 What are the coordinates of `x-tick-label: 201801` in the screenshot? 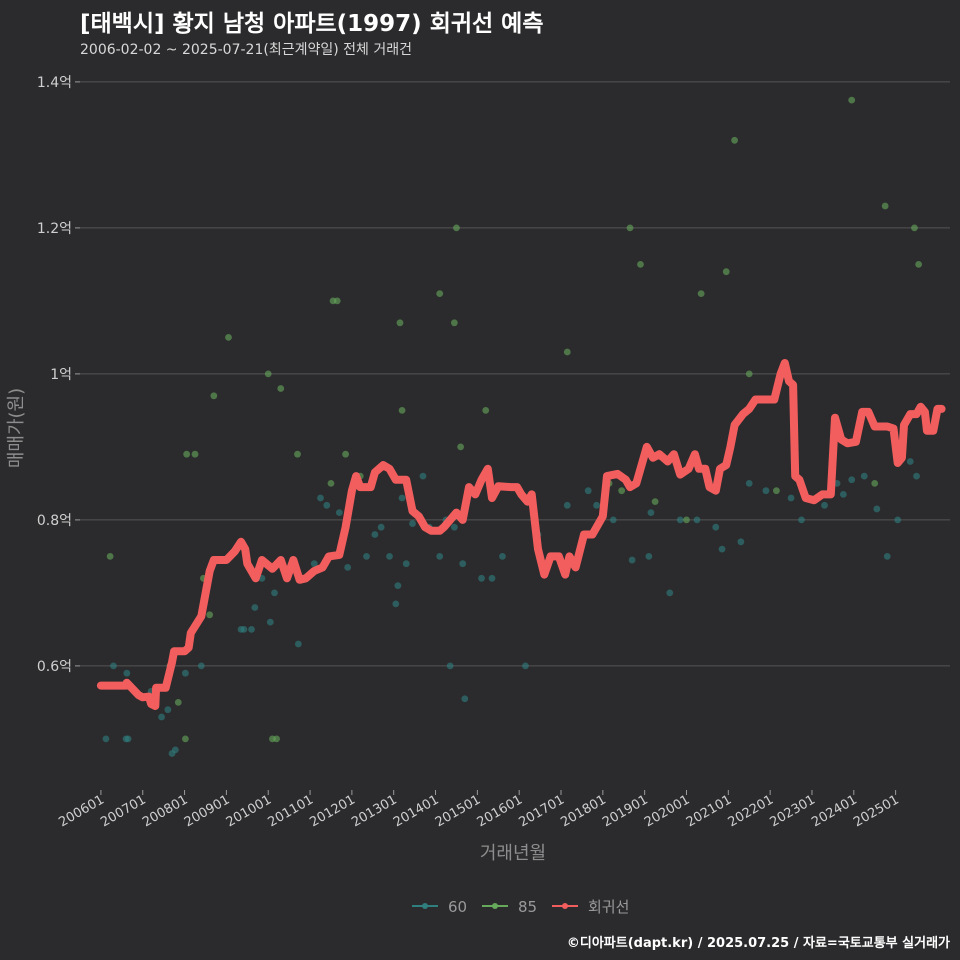 It's located at (583, 811).